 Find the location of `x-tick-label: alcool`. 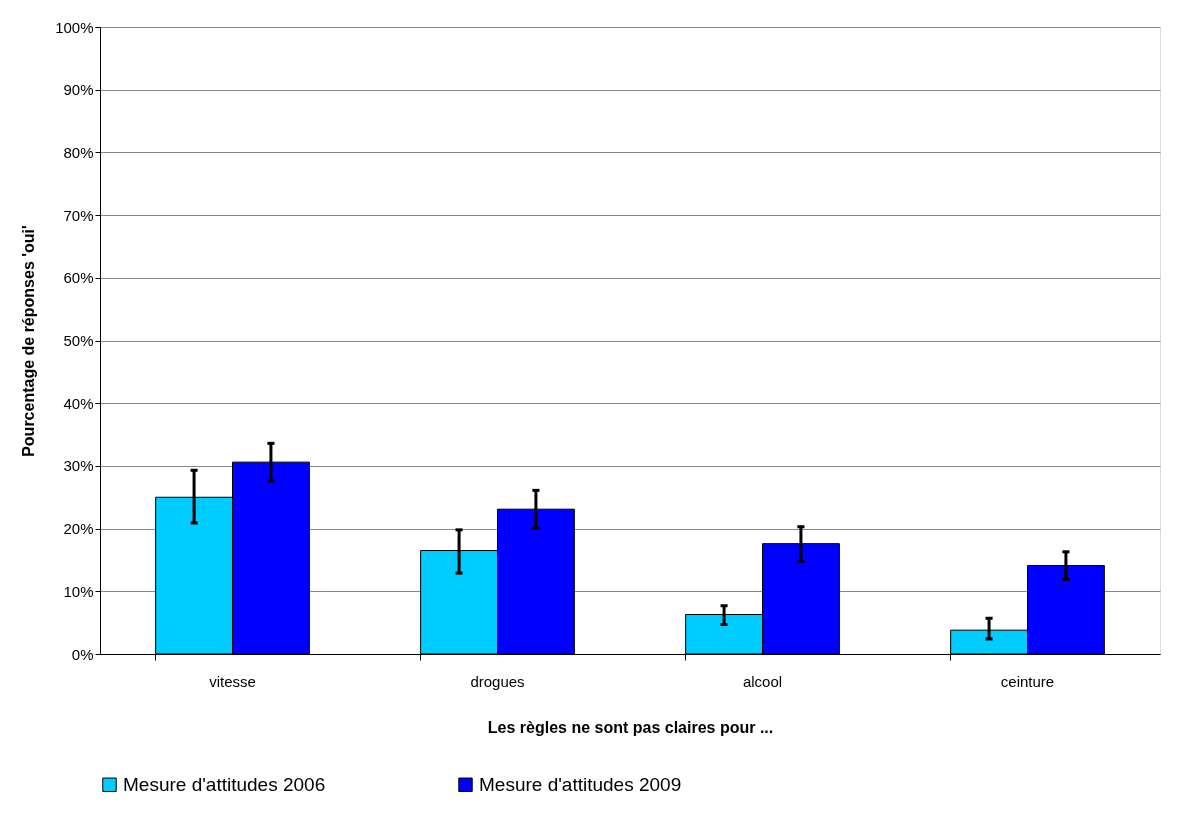

x-tick-label: alcool is located at coordinates (762, 681).